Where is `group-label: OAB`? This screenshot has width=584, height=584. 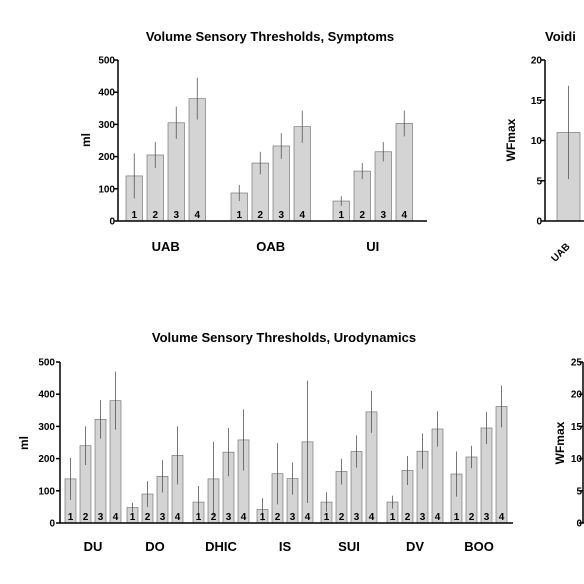
group-label: OAB is located at coordinates (270, 246).